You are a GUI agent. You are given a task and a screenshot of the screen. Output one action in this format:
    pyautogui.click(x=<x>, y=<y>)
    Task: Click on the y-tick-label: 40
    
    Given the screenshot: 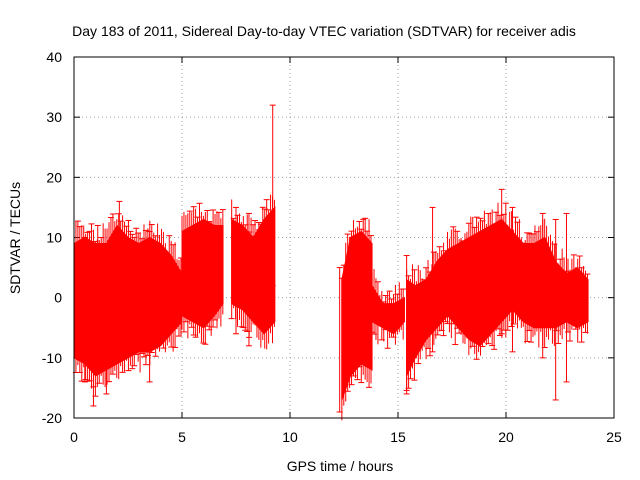 What is the action you would take?
    pyautogui.click(x=54, y=57)
    